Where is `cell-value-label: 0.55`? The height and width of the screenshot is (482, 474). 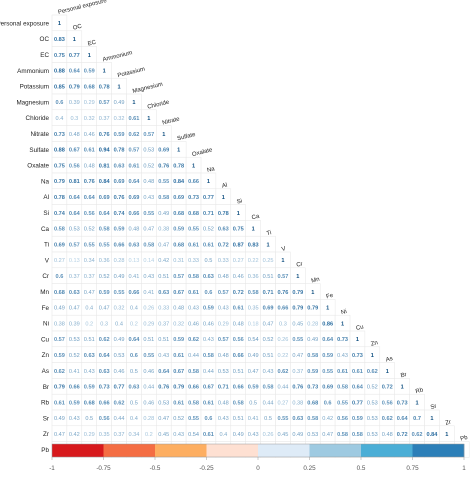 cell-value-label: 0.55 is located at coordinates (327, 372).